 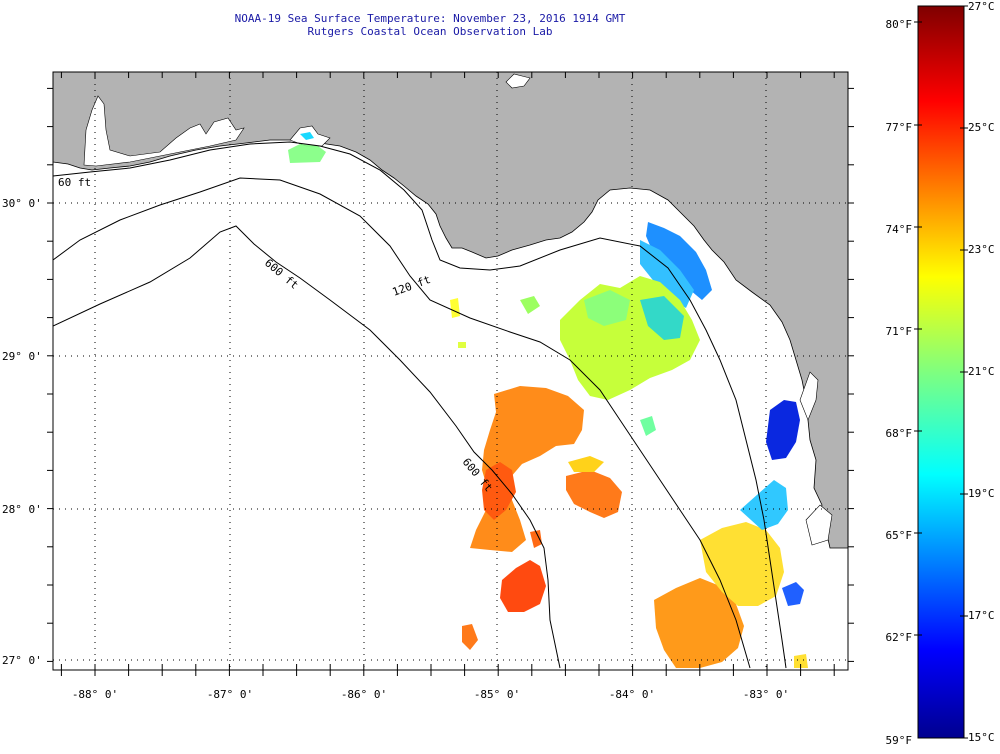 What do you see at coordinates (981, 493) in the screenshot?
I see `colorbar-c-label-19: 19°C` at bounding box center [981, 493].